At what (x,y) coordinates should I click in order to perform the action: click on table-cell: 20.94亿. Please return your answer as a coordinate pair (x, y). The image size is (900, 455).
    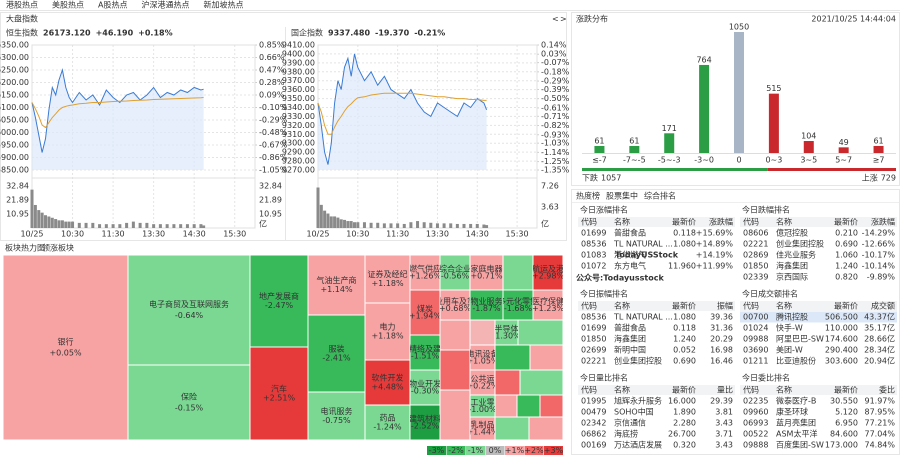
    Looking at the image, I should click on (879, 361).